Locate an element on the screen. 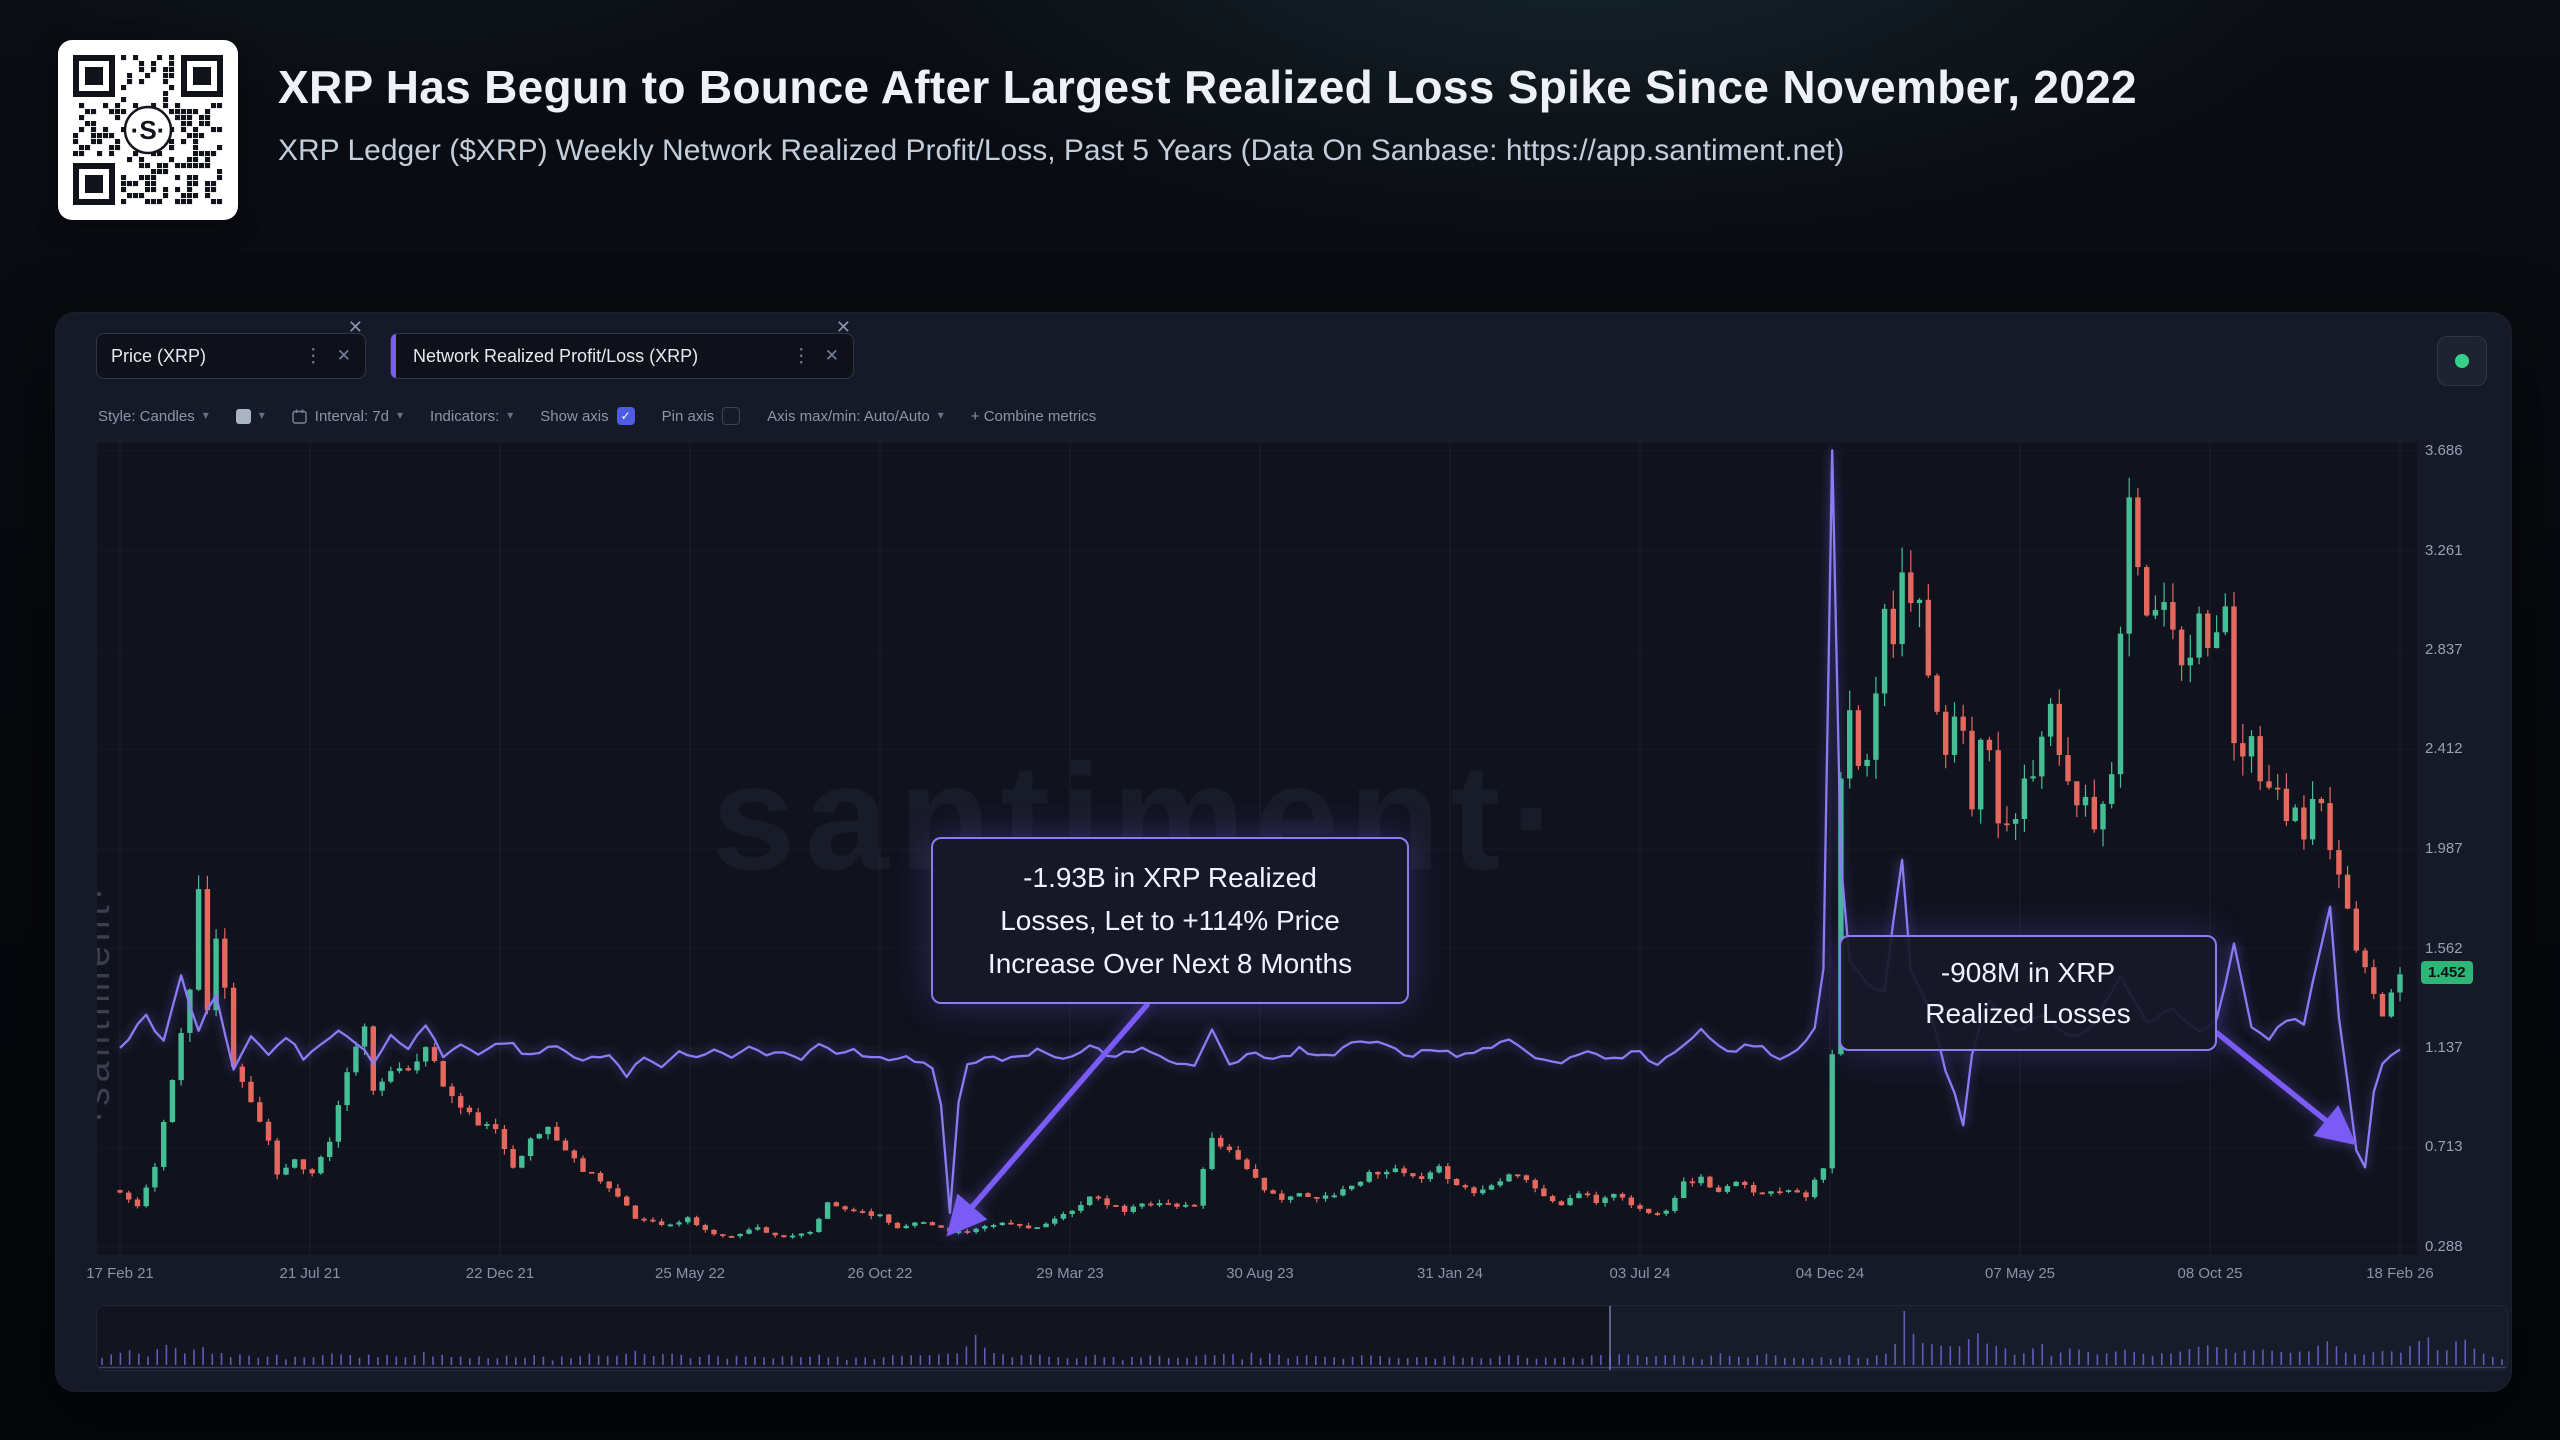  show-axis-label: Show axis is located at coordinates (574, 416).